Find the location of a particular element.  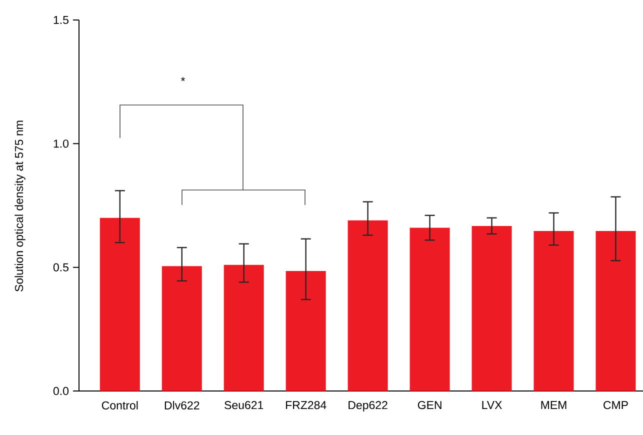

x-tick-label: GEN is located at coordinates (430, 405).